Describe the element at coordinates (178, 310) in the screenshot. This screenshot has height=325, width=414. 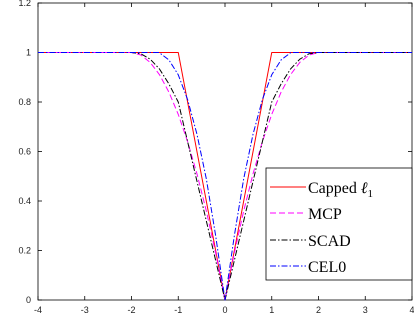
I see `x-tick-label: -1` at that location.